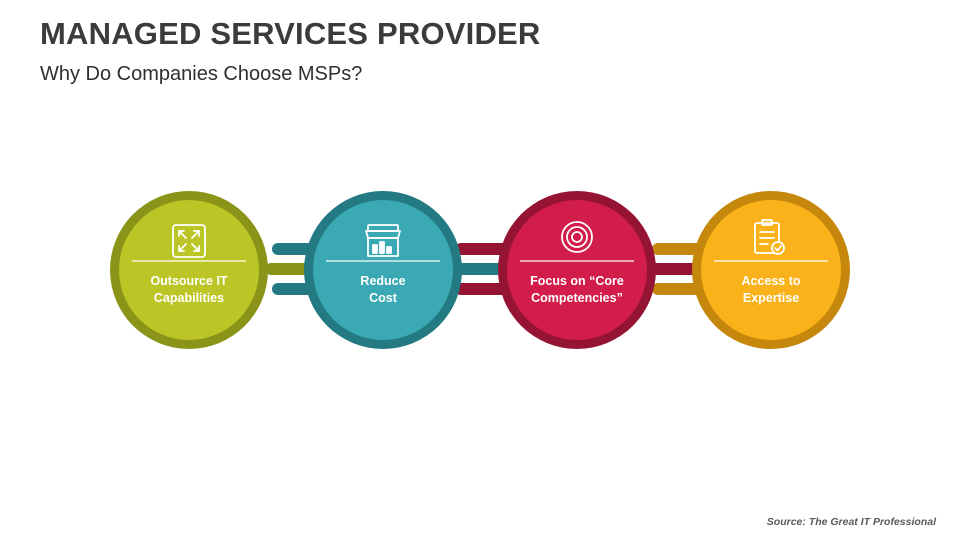 This screenshot has height=540, width=960. What do you see at coordinates (577, 237) in the screenshot?
I see `target-icon` at bounding box center [577, 237].